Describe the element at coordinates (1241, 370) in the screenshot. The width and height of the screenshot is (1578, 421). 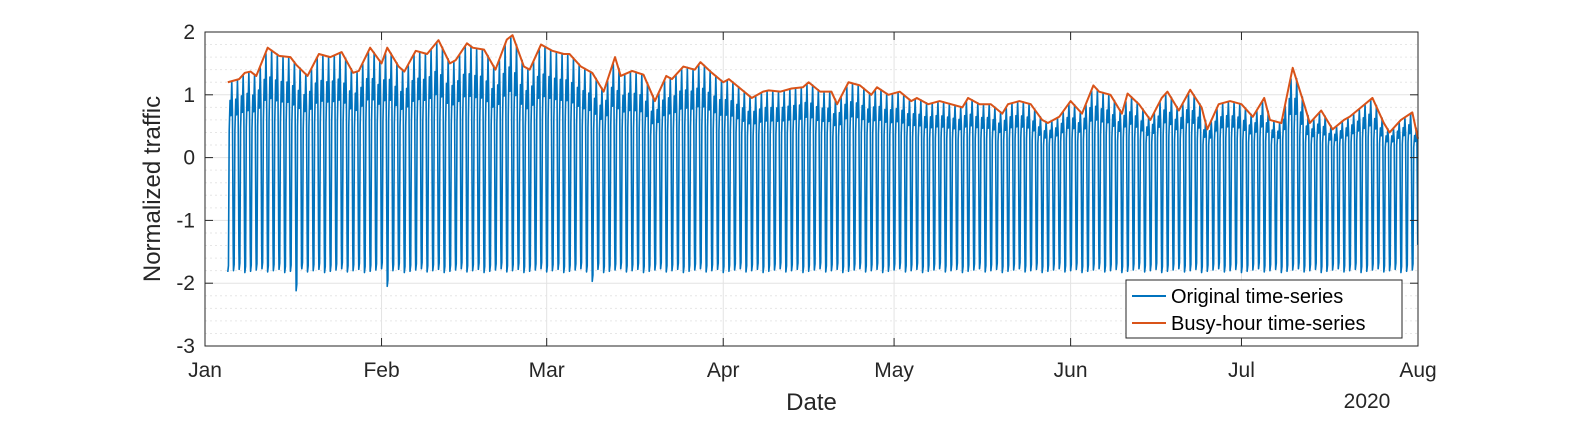
I see `x-tick-label: Jul` at that location.